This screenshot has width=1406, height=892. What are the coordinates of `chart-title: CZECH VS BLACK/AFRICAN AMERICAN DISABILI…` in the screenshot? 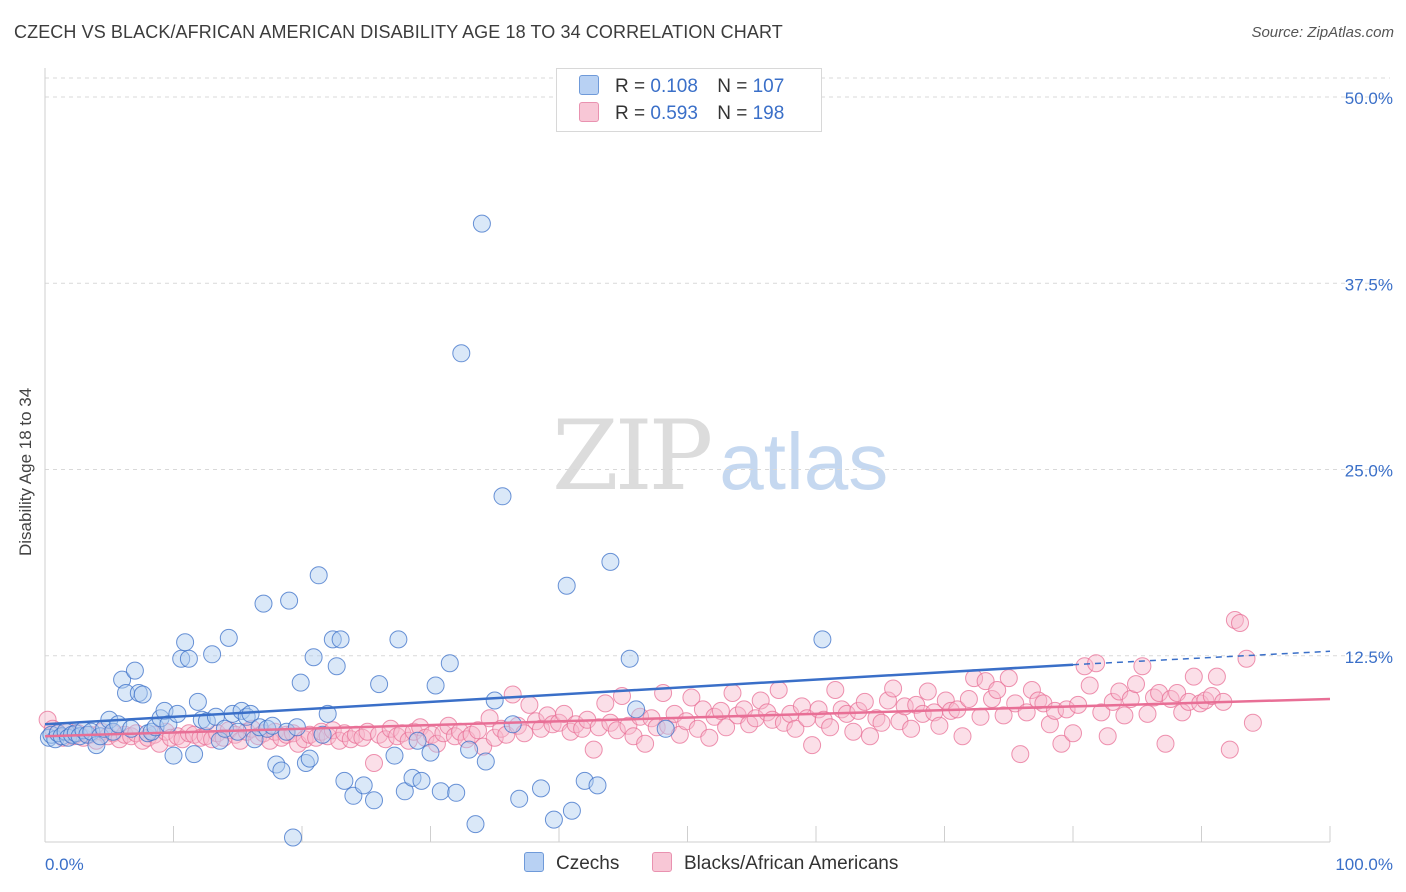 It's located at (398, 32).